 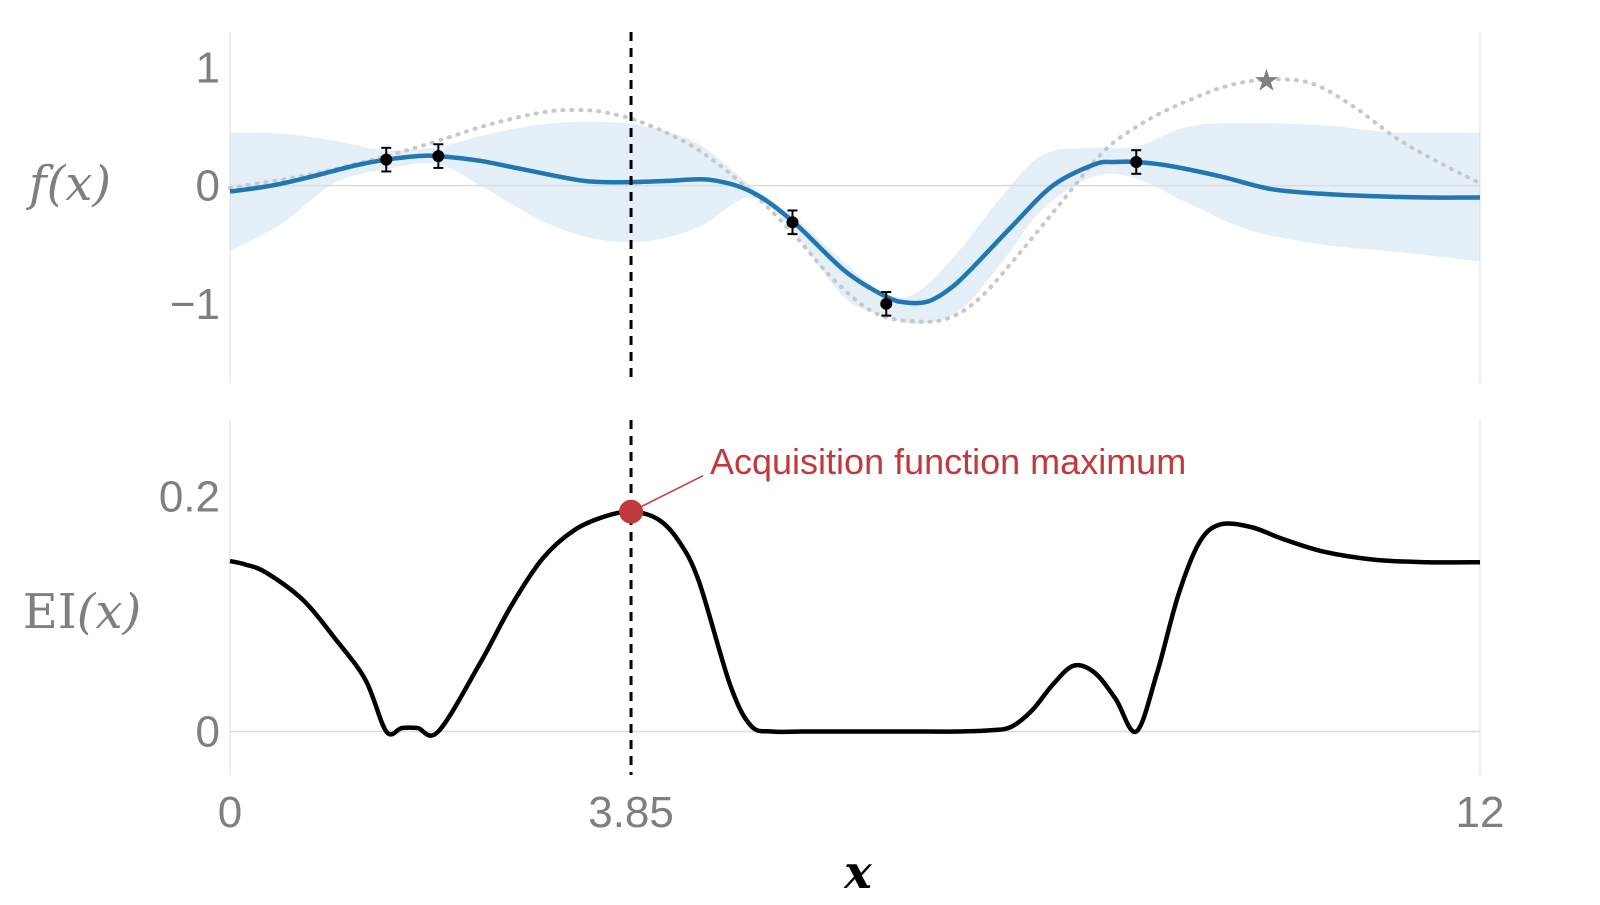 What do you see at coordinates (631, 511) in the screenshot?
I see `acquisition-max-marker` at bounding box center [631, 511].